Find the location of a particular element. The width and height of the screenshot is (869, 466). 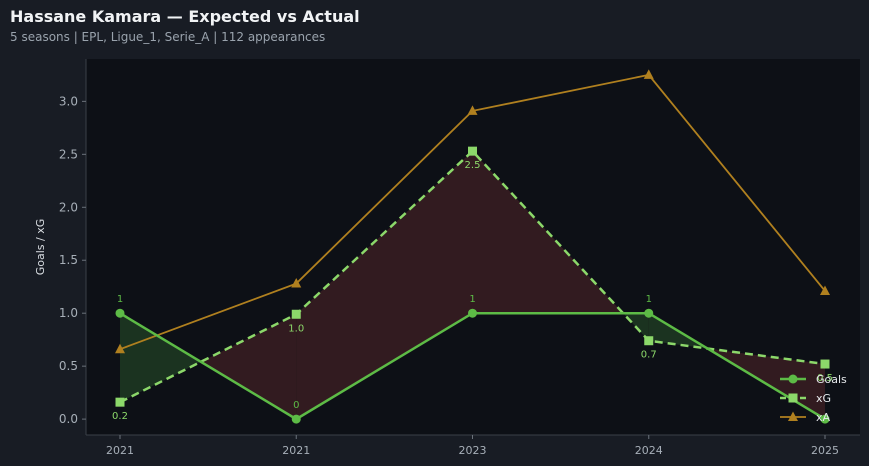

x-tick-label: 2023 is located at coordinates (473, 450).